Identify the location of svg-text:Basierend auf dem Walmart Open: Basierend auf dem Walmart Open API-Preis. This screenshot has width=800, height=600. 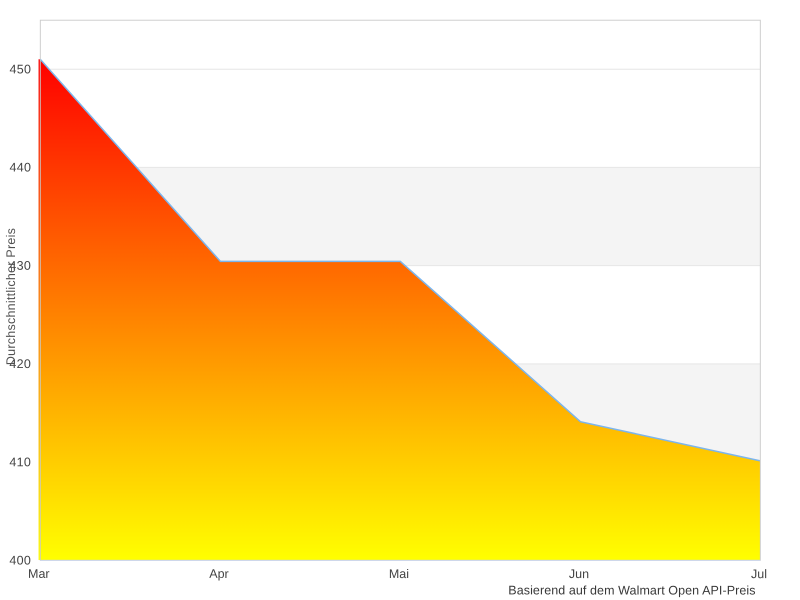
(631, 590).